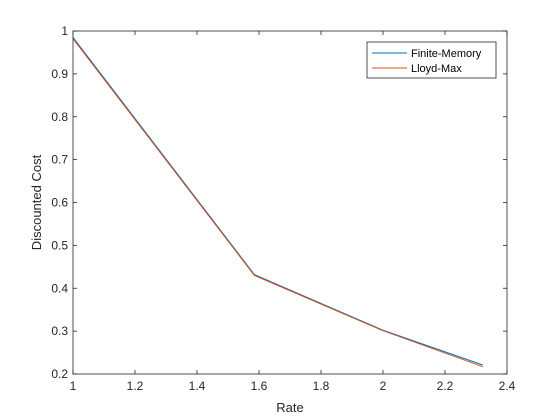  I want to click on x-tick-label: 1, so click(73, 386).